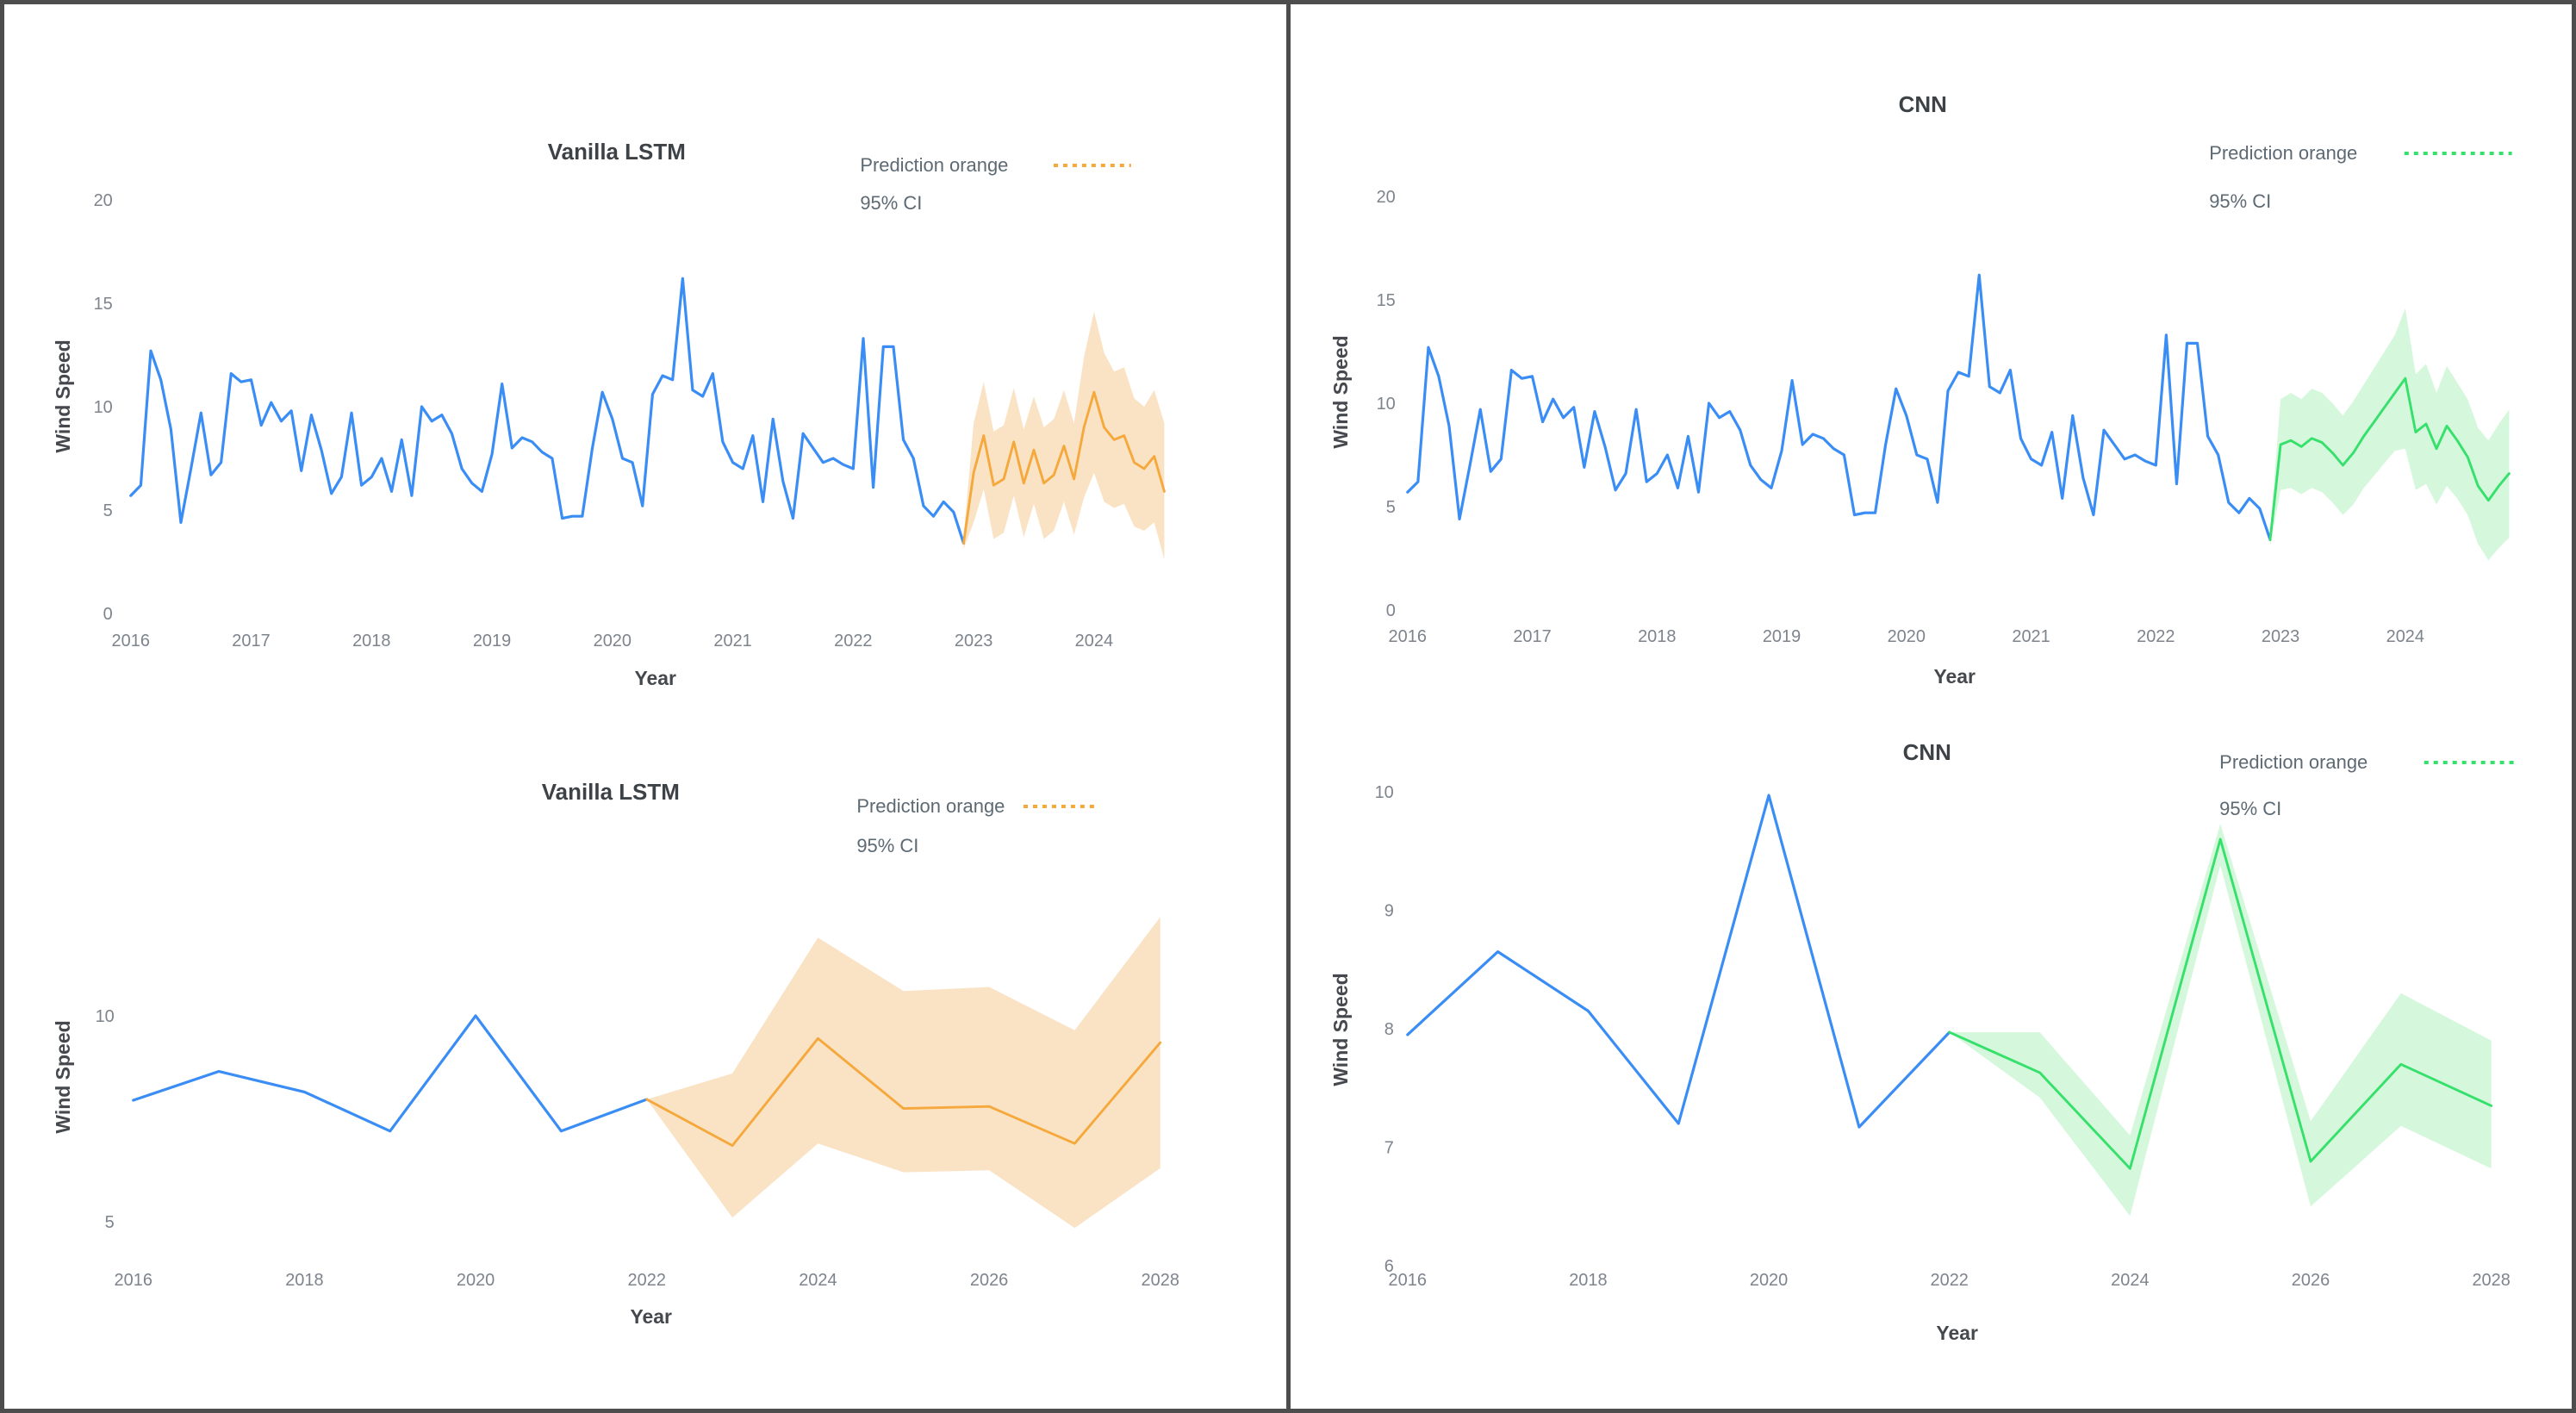 The width and height of the screenshot is (2576, 1413). Describe the element at coordinates (1389, 1147) in the screenshot. I see `y-tick-label: 7` at that location.